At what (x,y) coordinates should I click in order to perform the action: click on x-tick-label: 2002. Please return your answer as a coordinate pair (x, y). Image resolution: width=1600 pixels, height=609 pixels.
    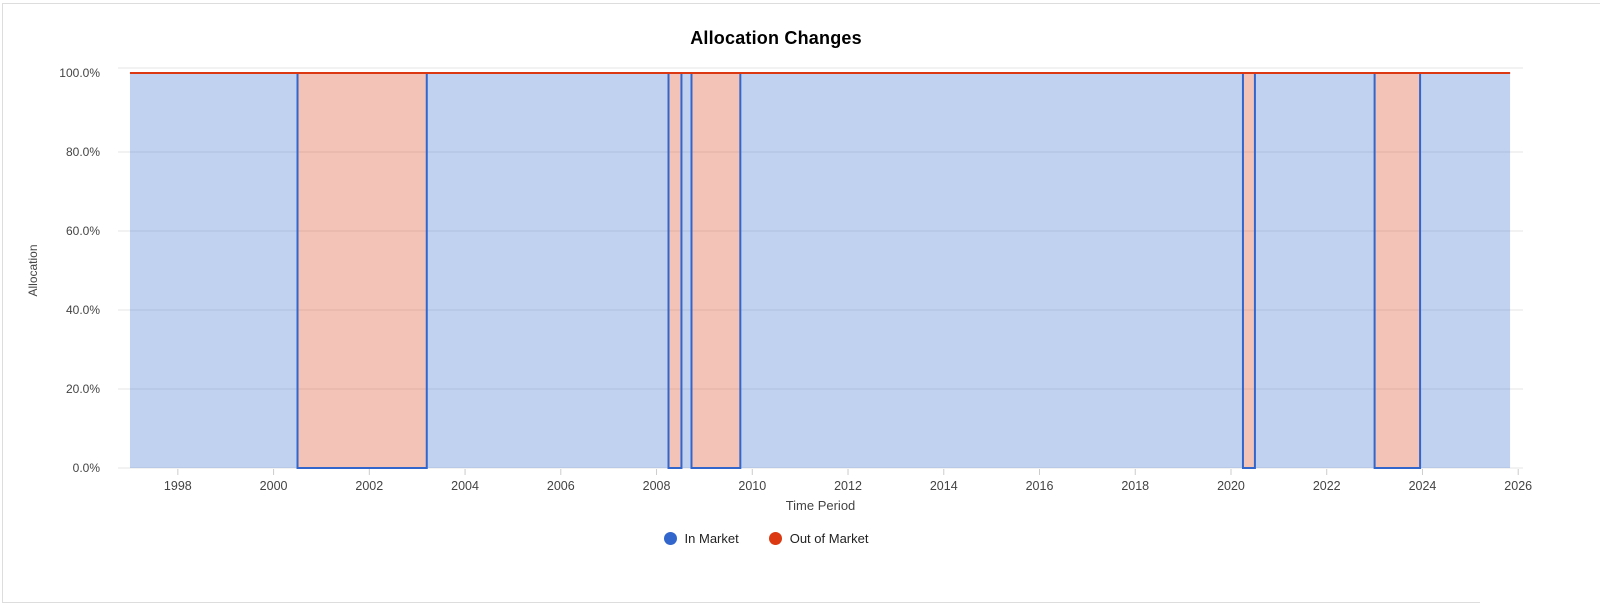
    Looking at the image, I should click on (369, 486).